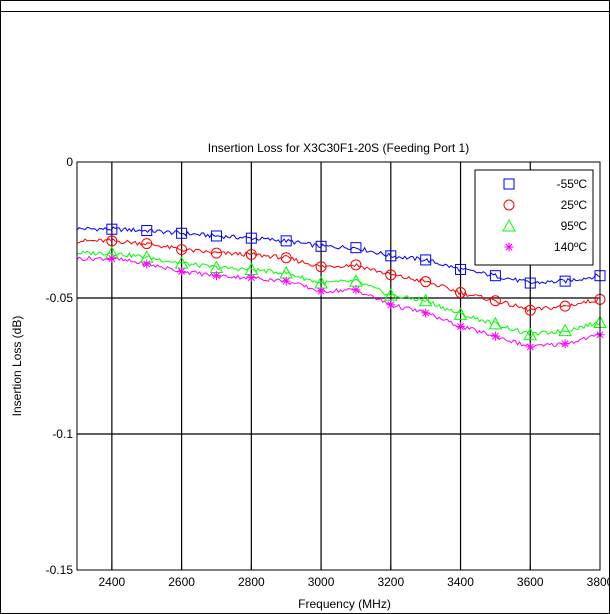  What do you see at coordinates (545, 225) in the screenshot?
I see `legend-item: 95ºC` at bounding box center [545, 225].